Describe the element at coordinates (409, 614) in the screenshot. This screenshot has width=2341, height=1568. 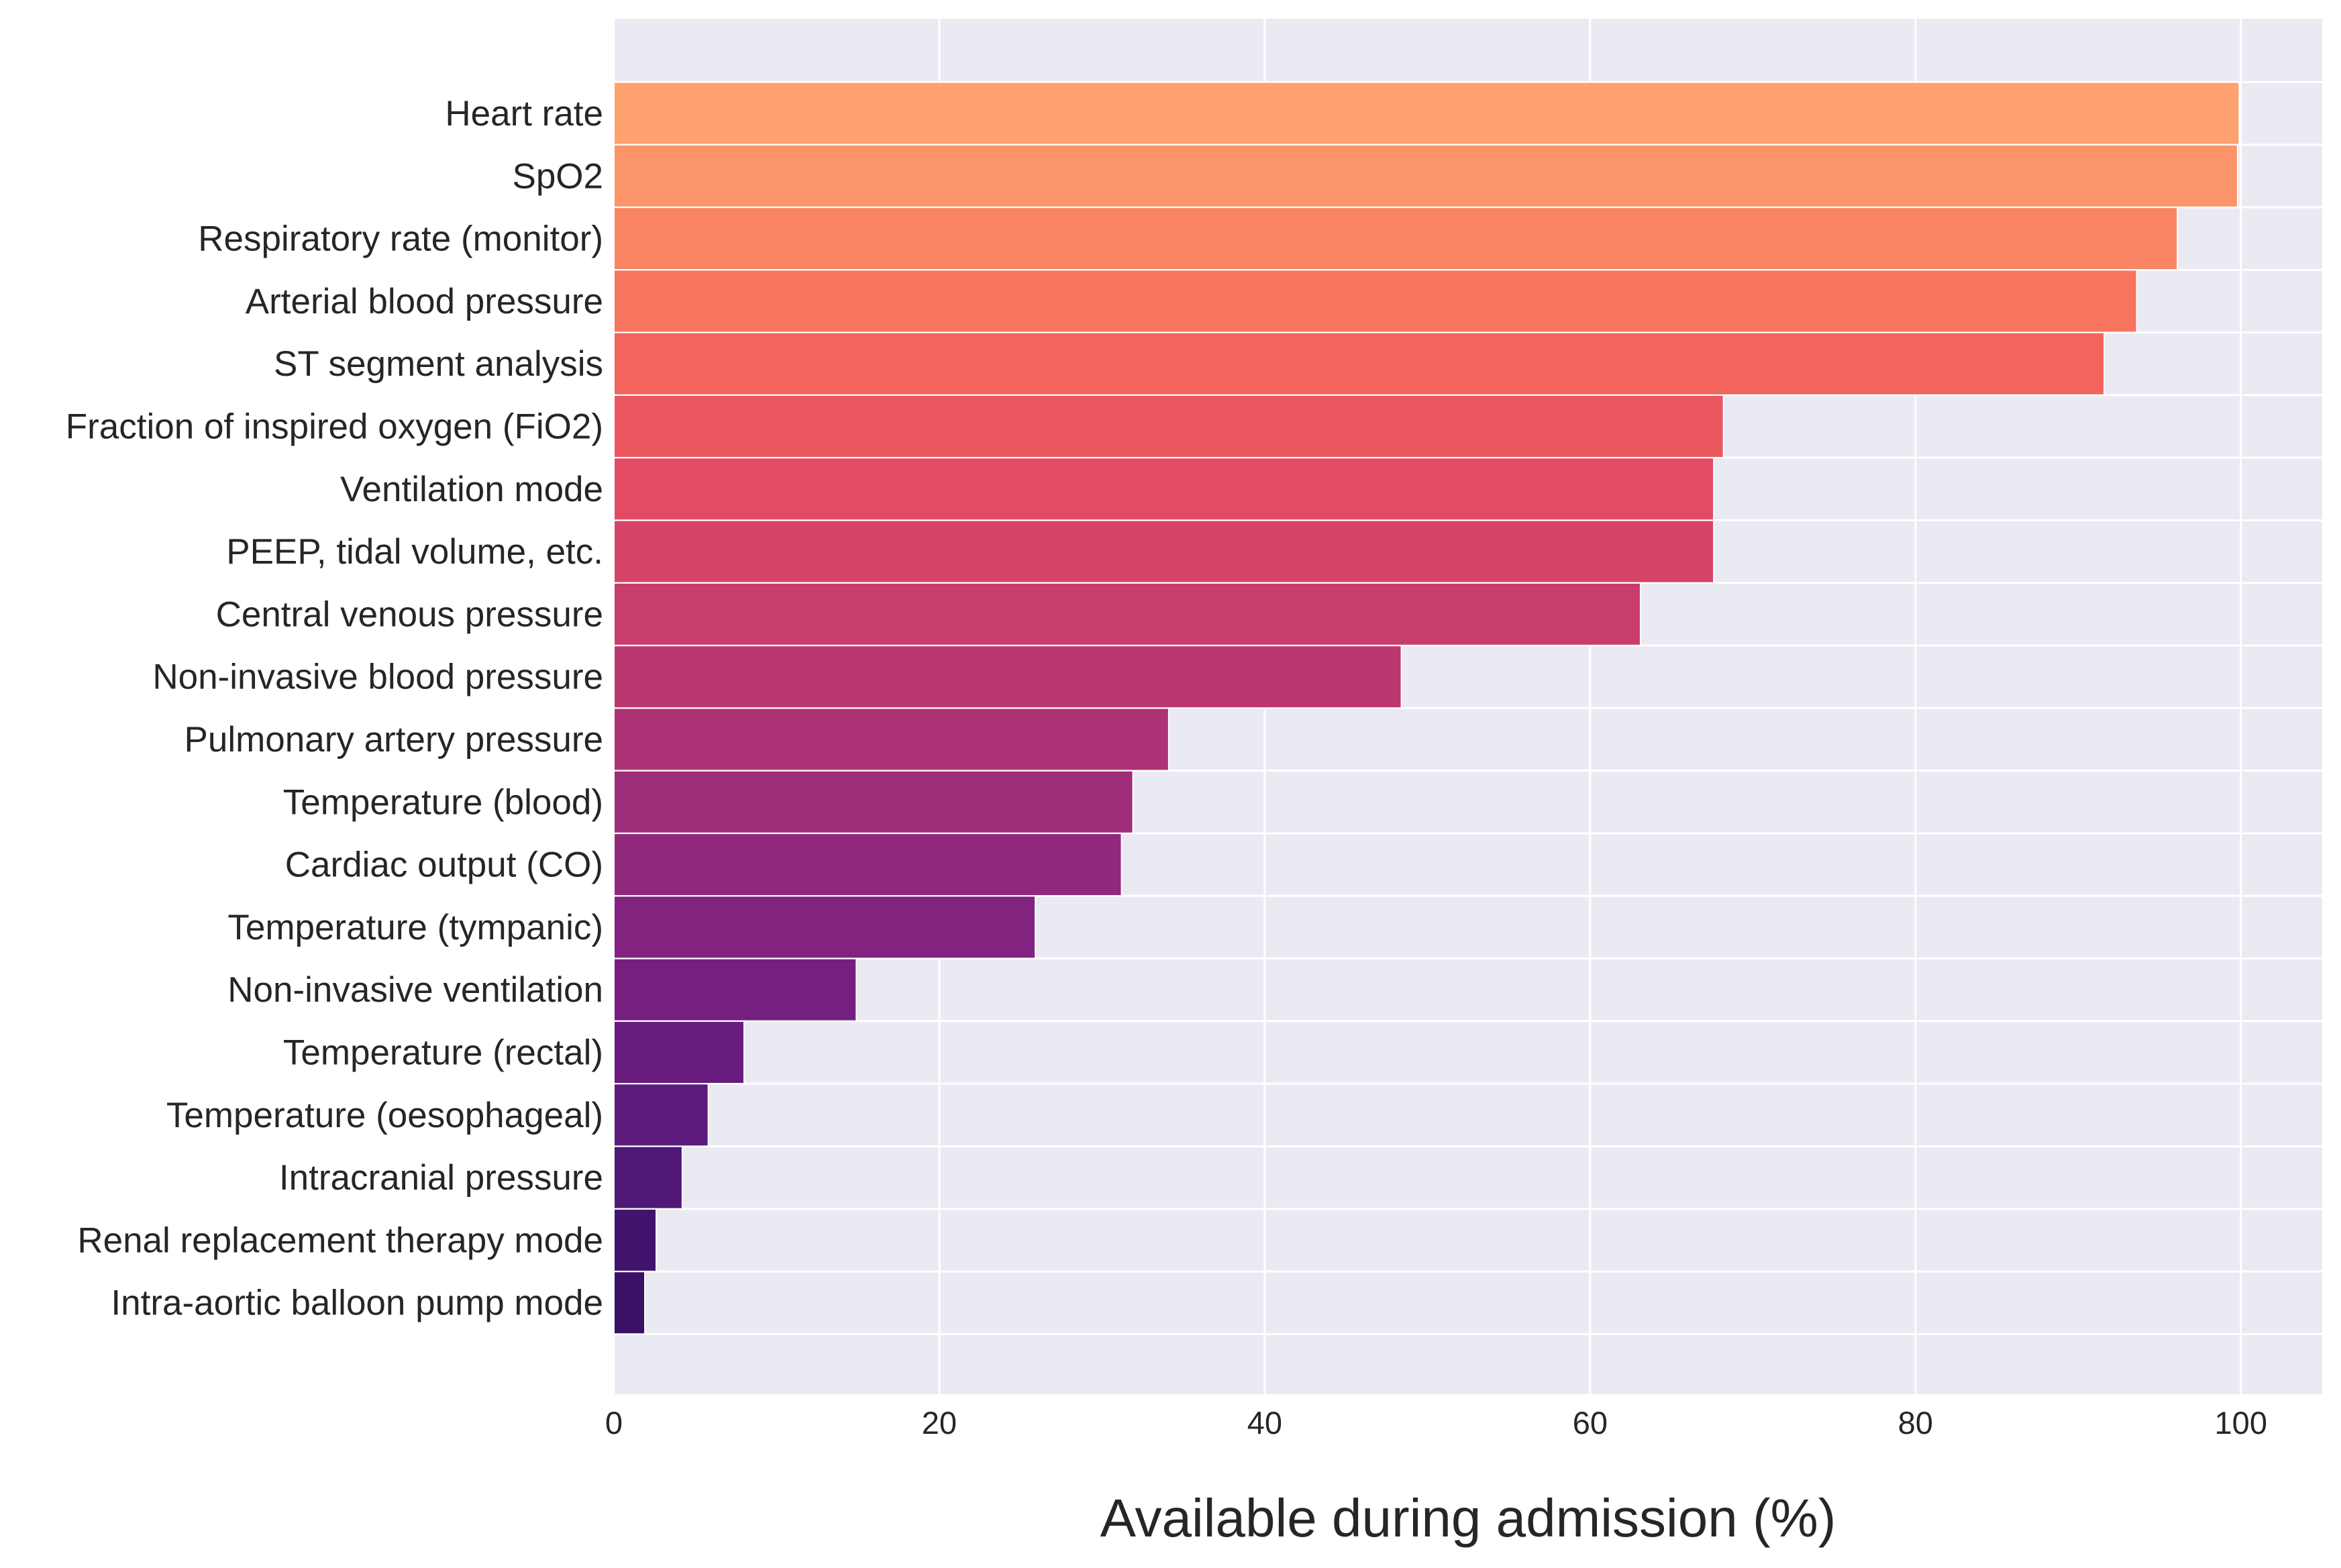
I see `category-label: Central venous pressure` at that location.